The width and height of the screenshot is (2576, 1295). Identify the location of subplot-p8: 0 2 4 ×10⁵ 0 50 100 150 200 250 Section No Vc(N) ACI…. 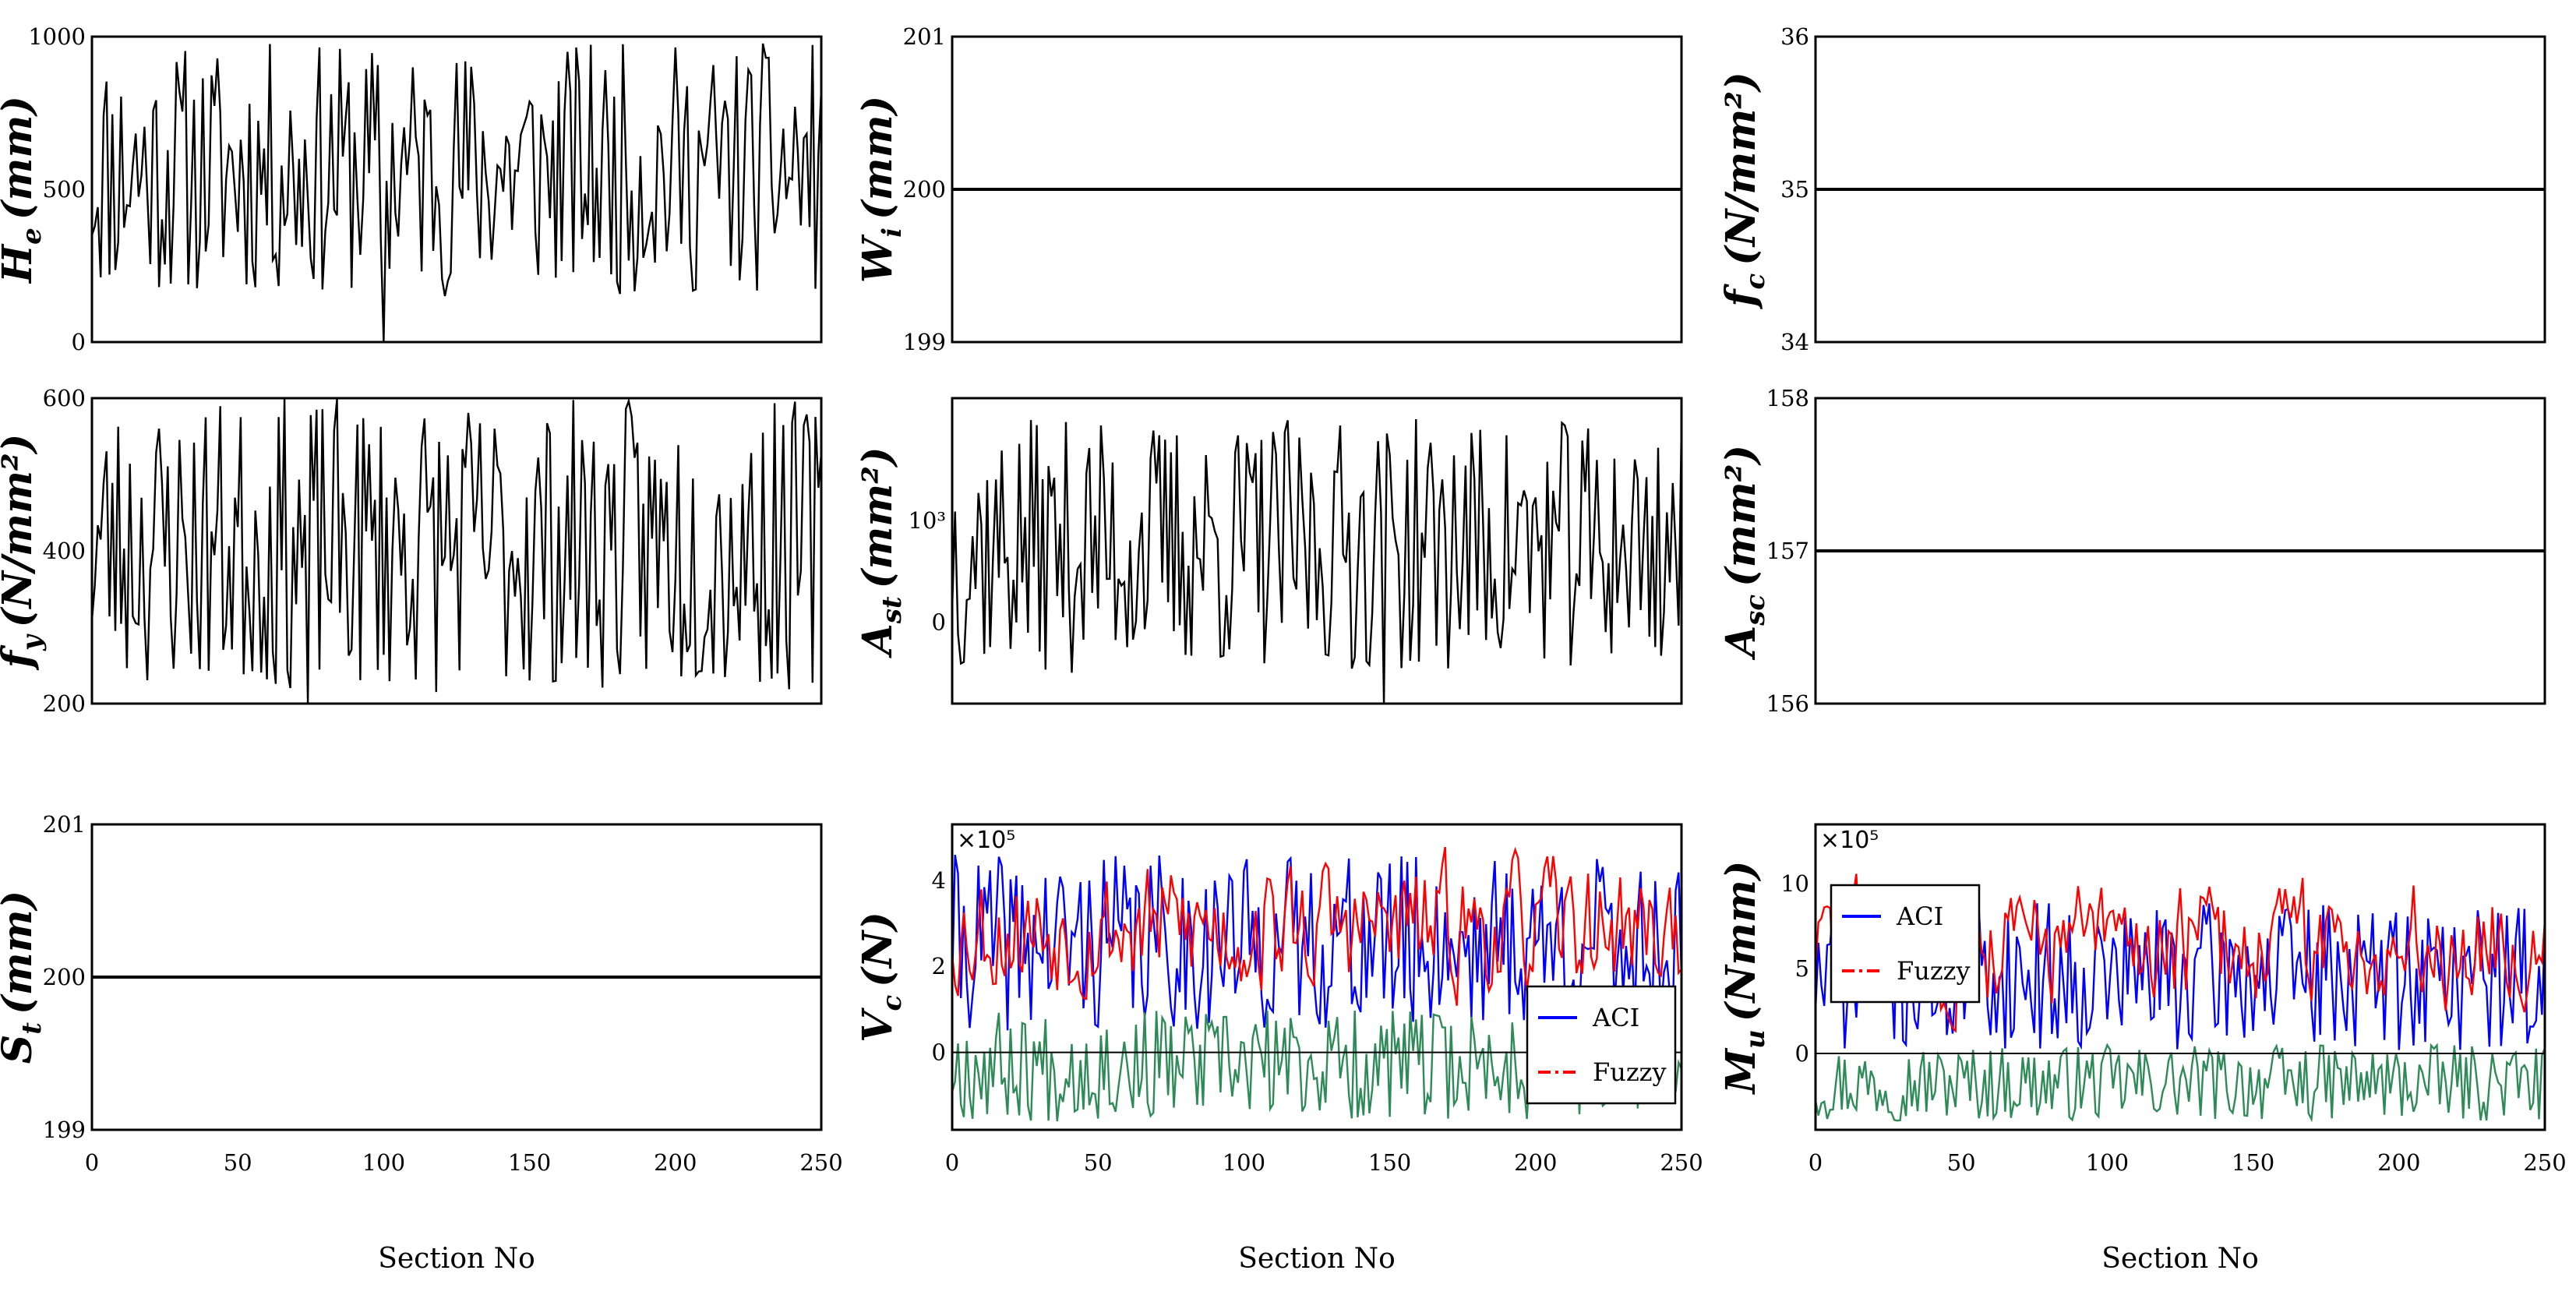
(1278, 1049).